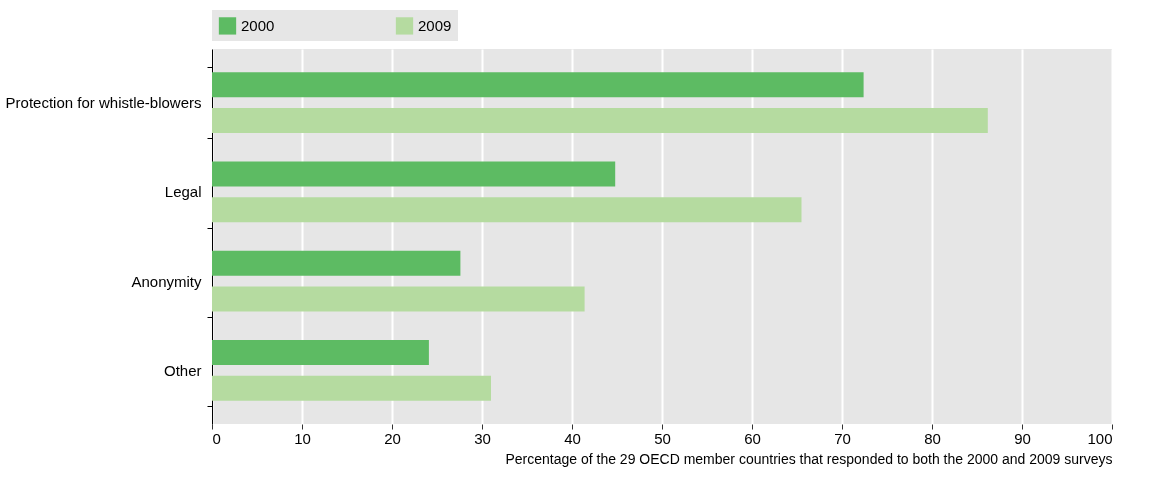  I want to click on y-tick-label: Legal, so click(183, 192).